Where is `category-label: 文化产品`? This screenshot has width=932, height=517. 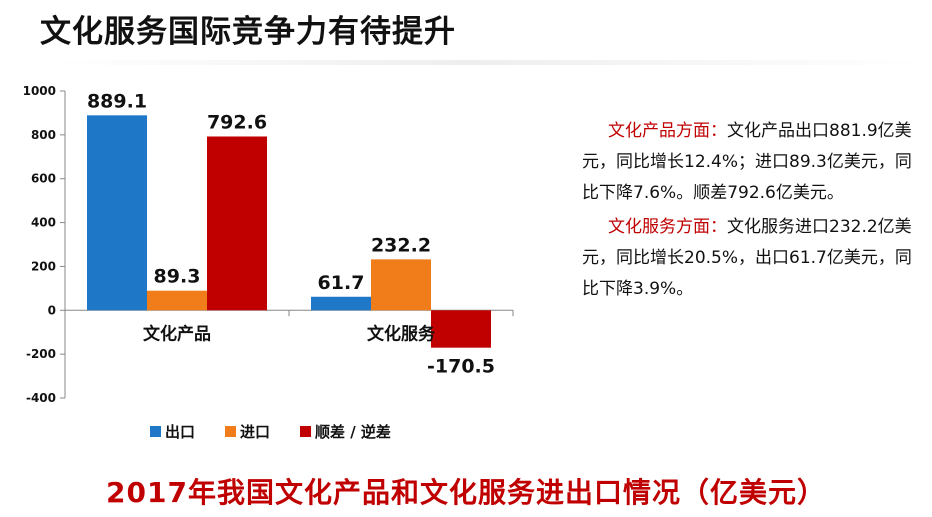 category-label: 文化产品 is located at coordinates (177, 333).